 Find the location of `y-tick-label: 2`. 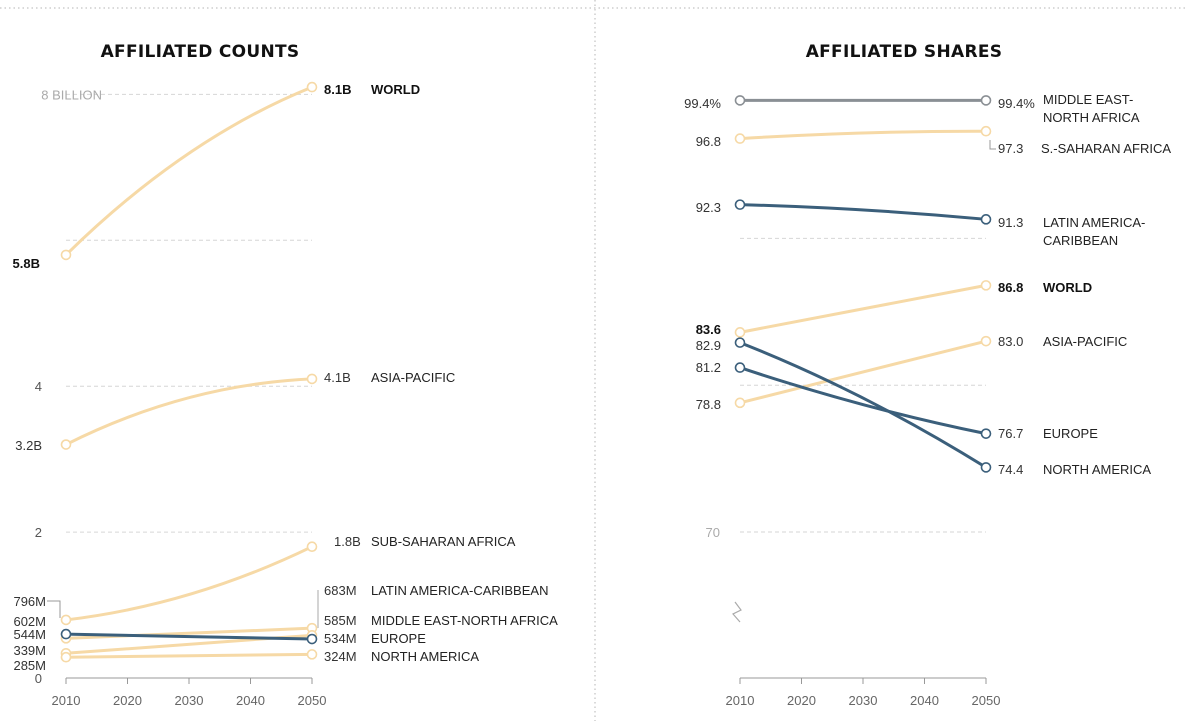

y-tick-label: 2 is located at coordinates (38, 532).